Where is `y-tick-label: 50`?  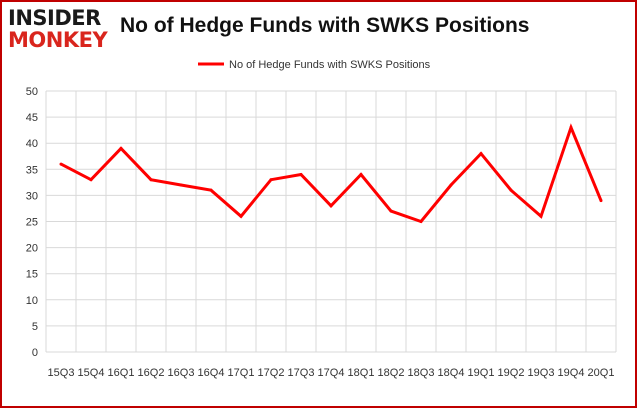 y-tick-label: 50 is located at coordinates (32, 92).